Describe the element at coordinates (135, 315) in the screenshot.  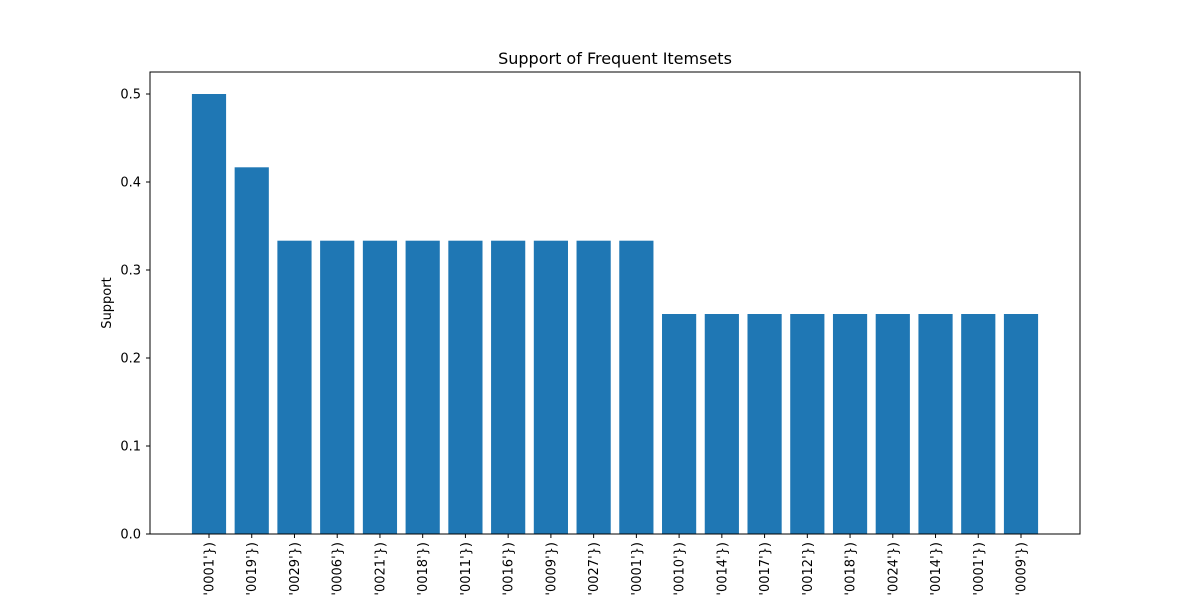
I see `y-axis: 0.0 0.1 0.2 0.3 0.4 0.5` at that location.